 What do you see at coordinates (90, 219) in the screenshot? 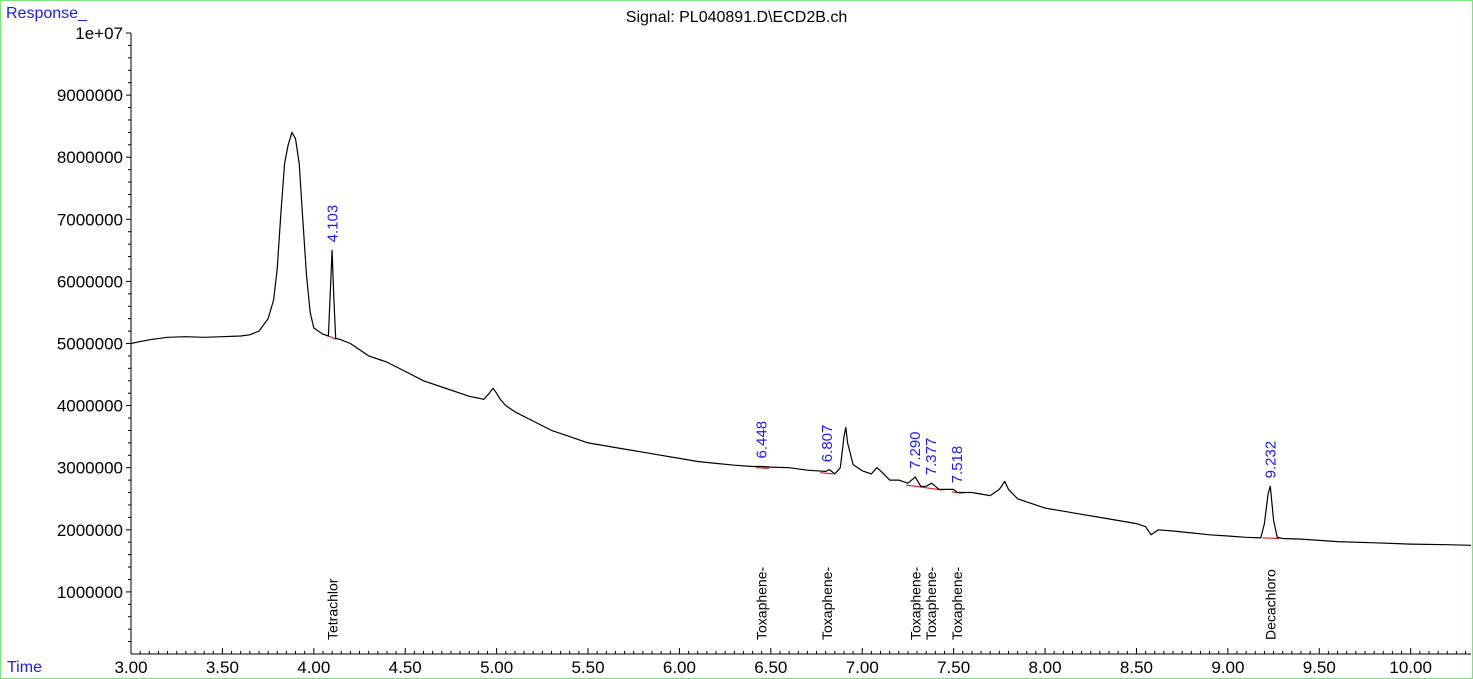
I see `y-tick-label: 7000000` at bounding box center [90, 219].